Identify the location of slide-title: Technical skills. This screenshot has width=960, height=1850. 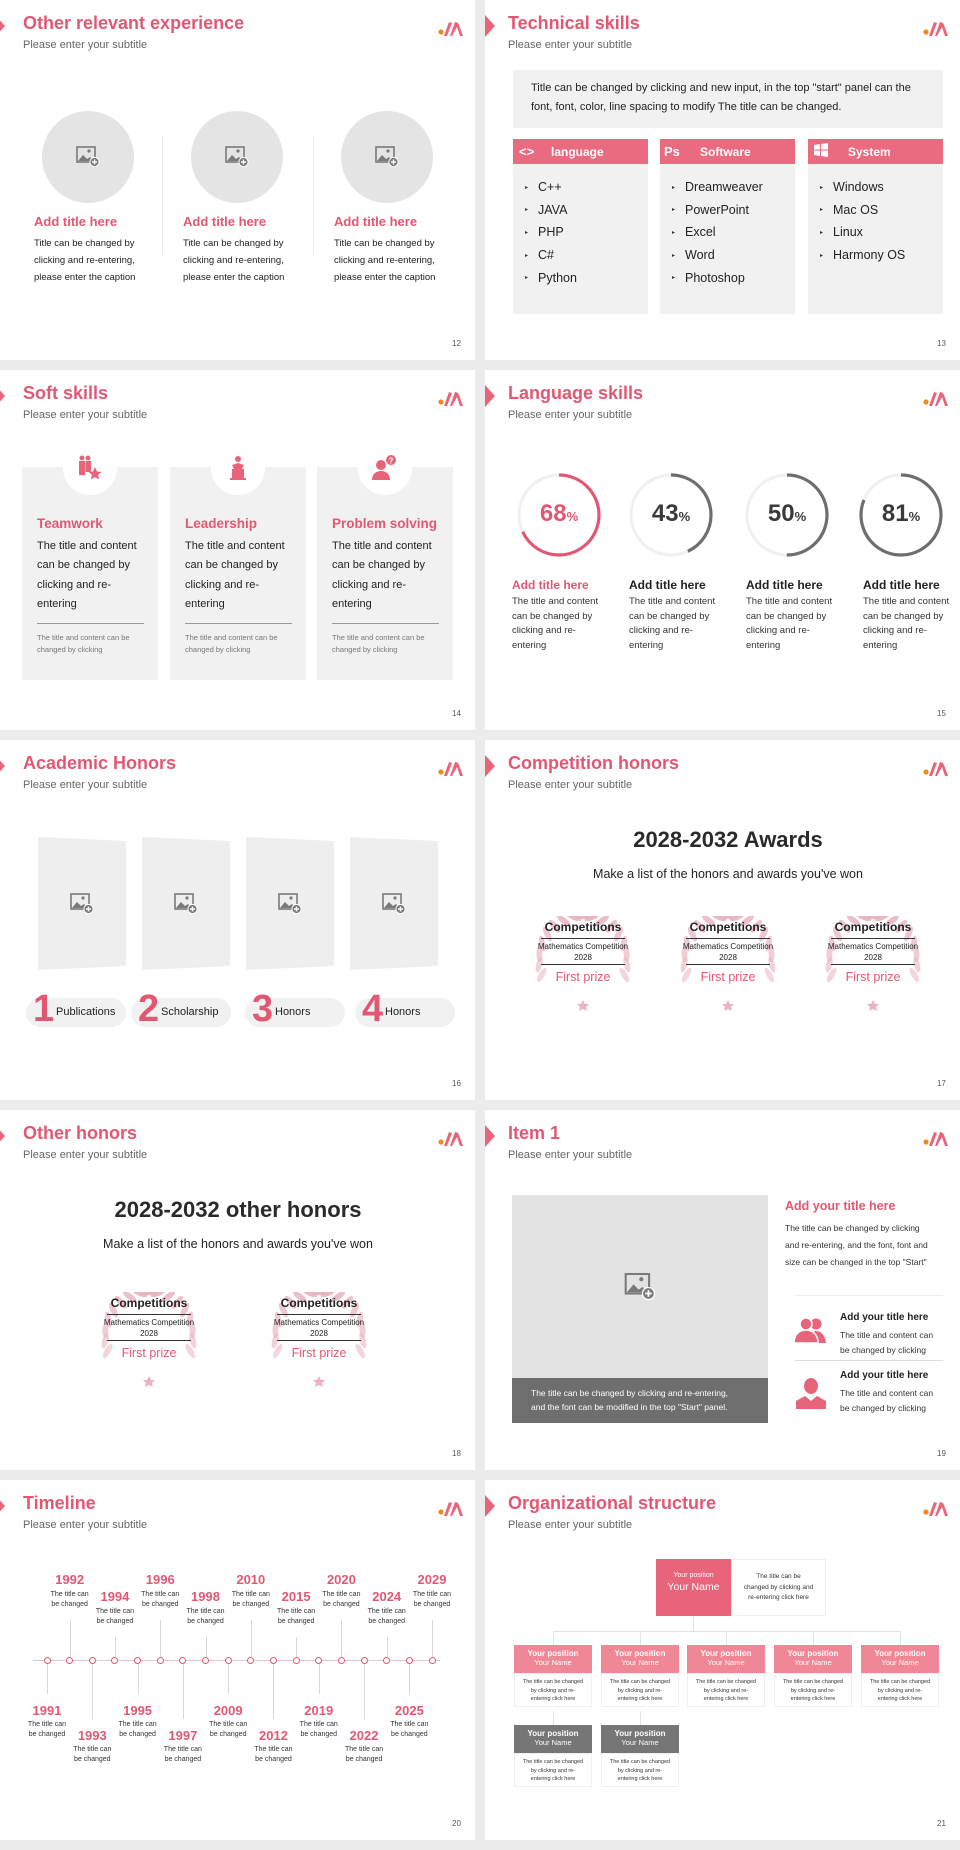
(574, 23).